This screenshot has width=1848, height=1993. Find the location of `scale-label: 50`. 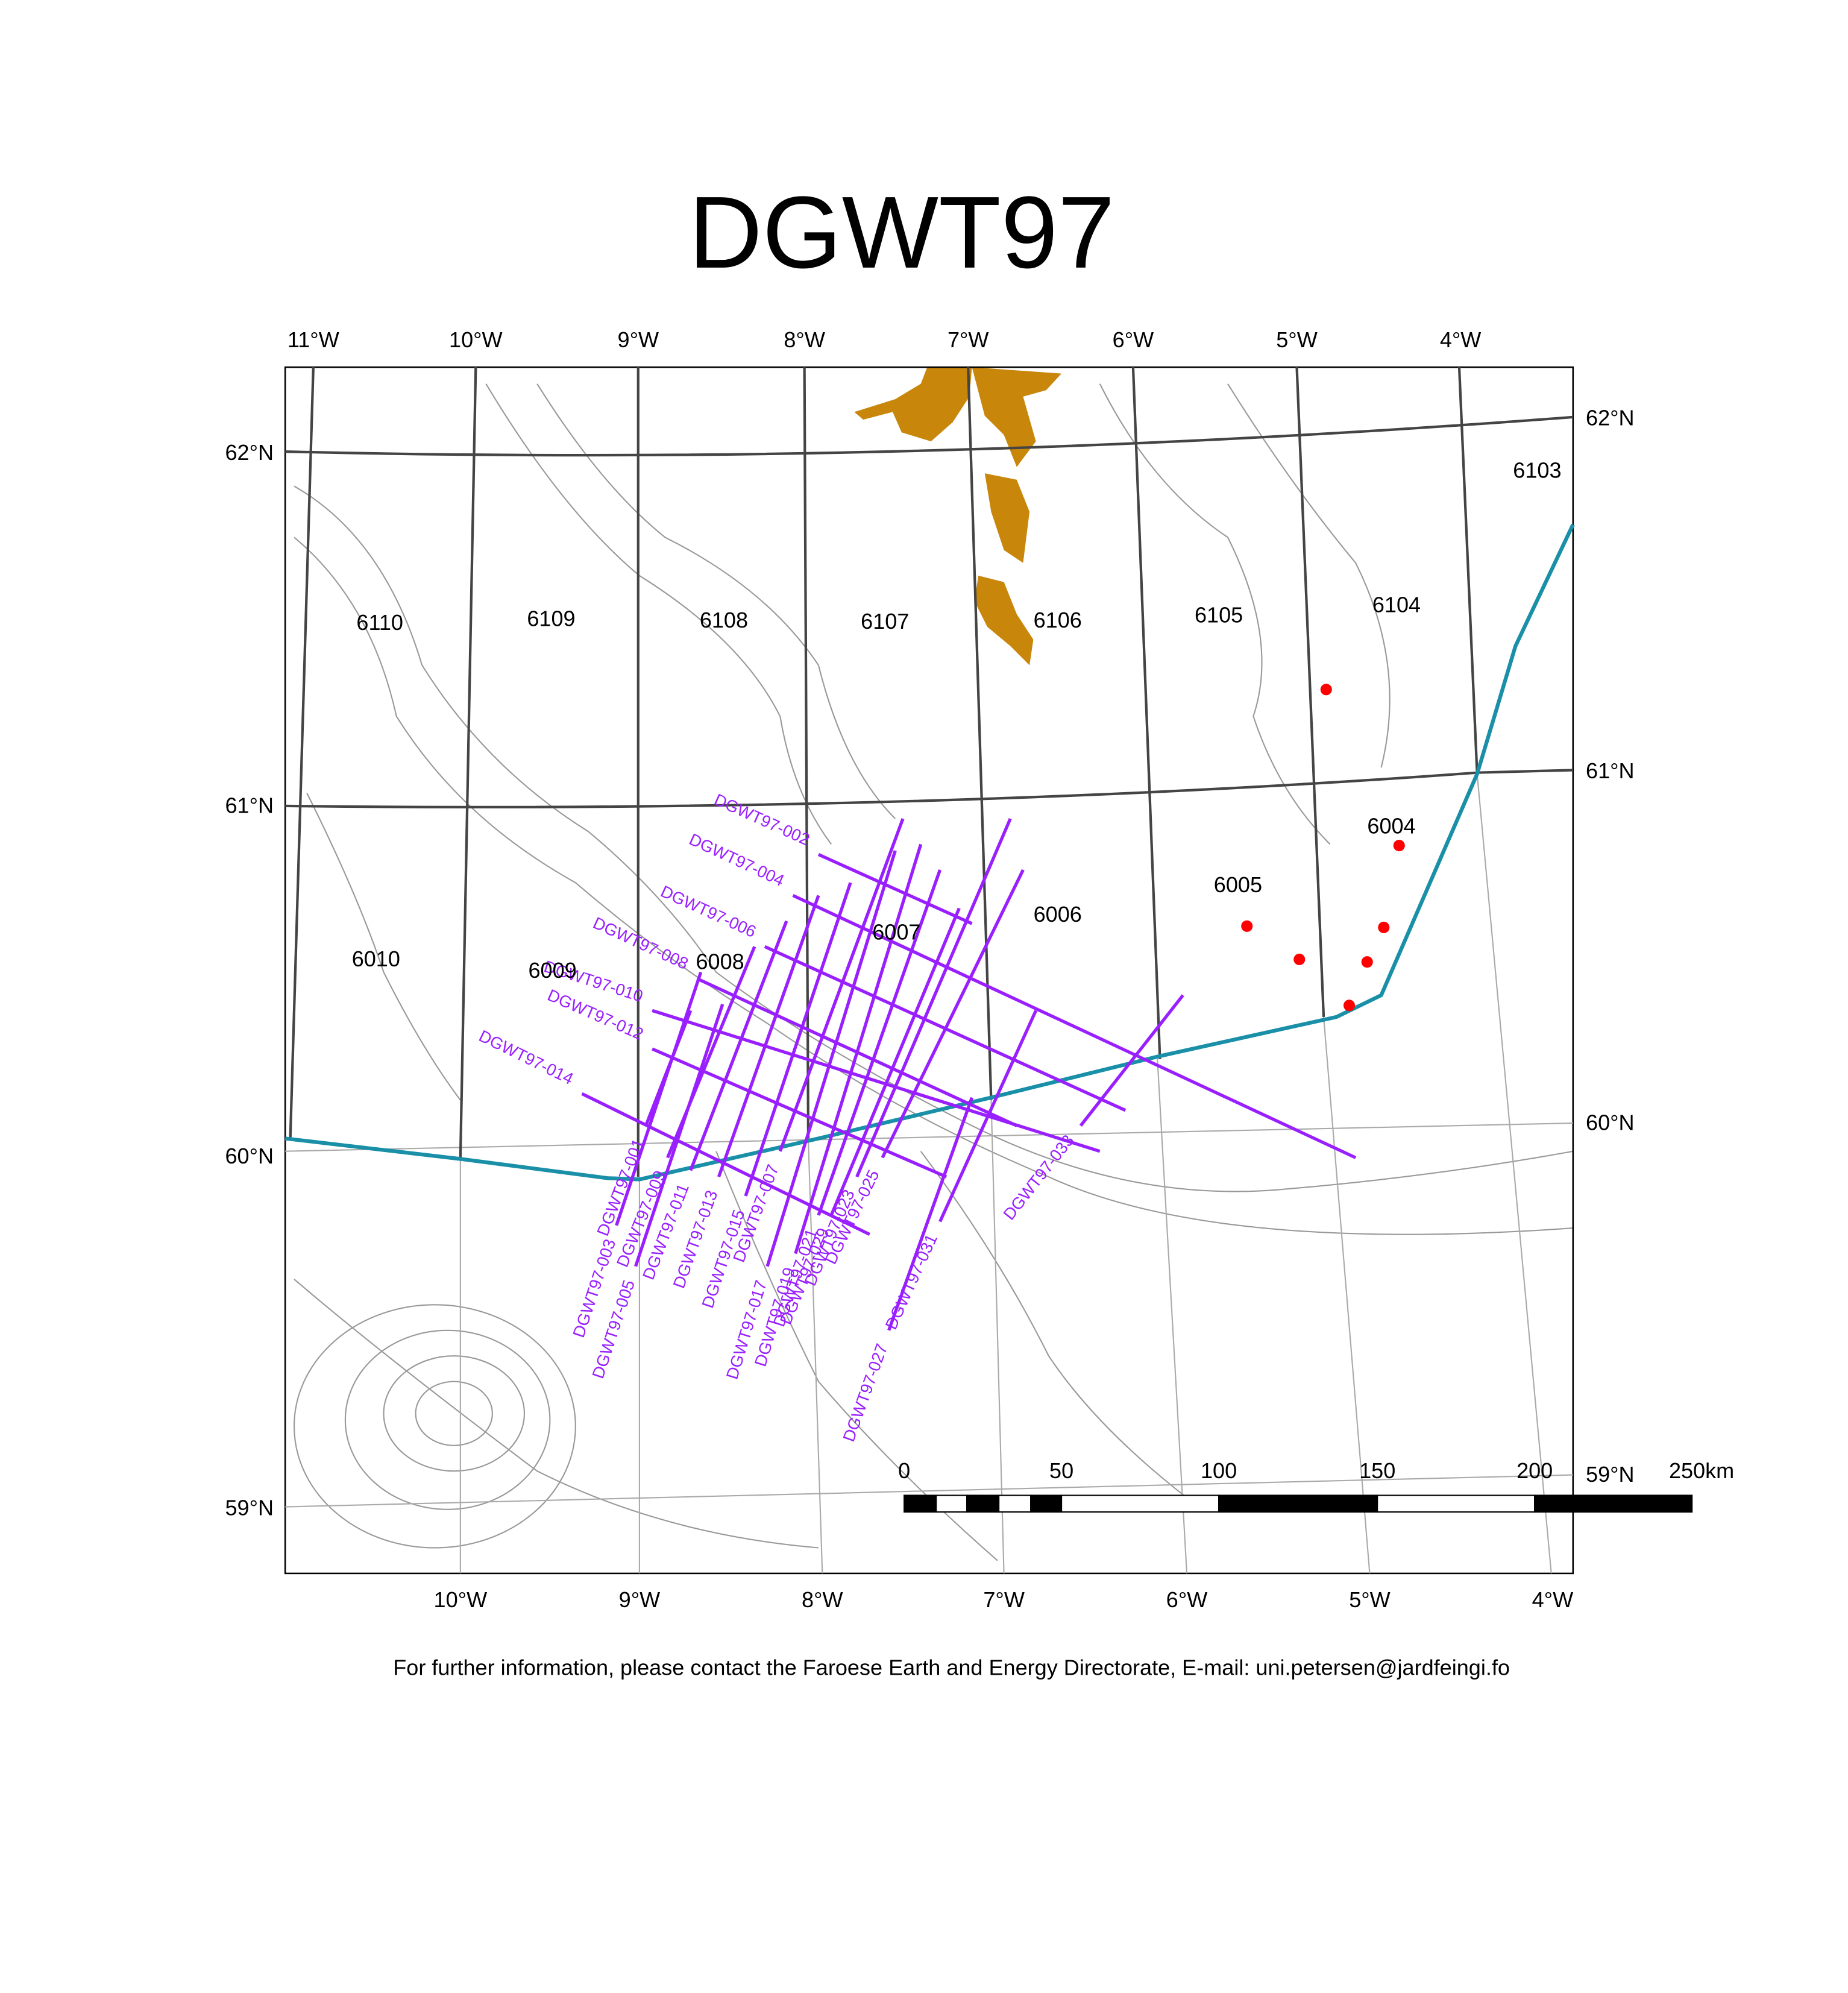

scale-label: 50 is located at coordinates (1061, 1470).